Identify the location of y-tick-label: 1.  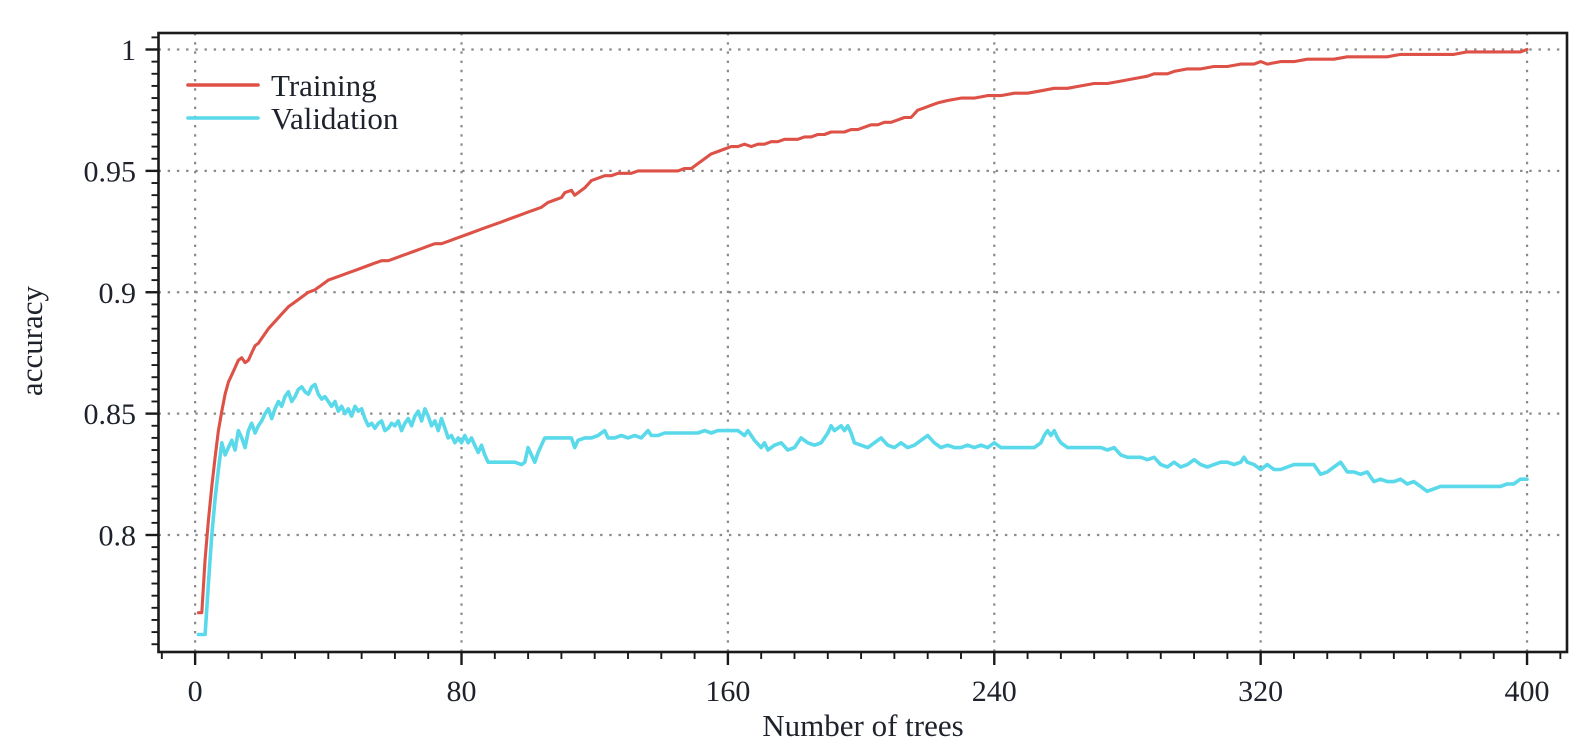
(128, 50).